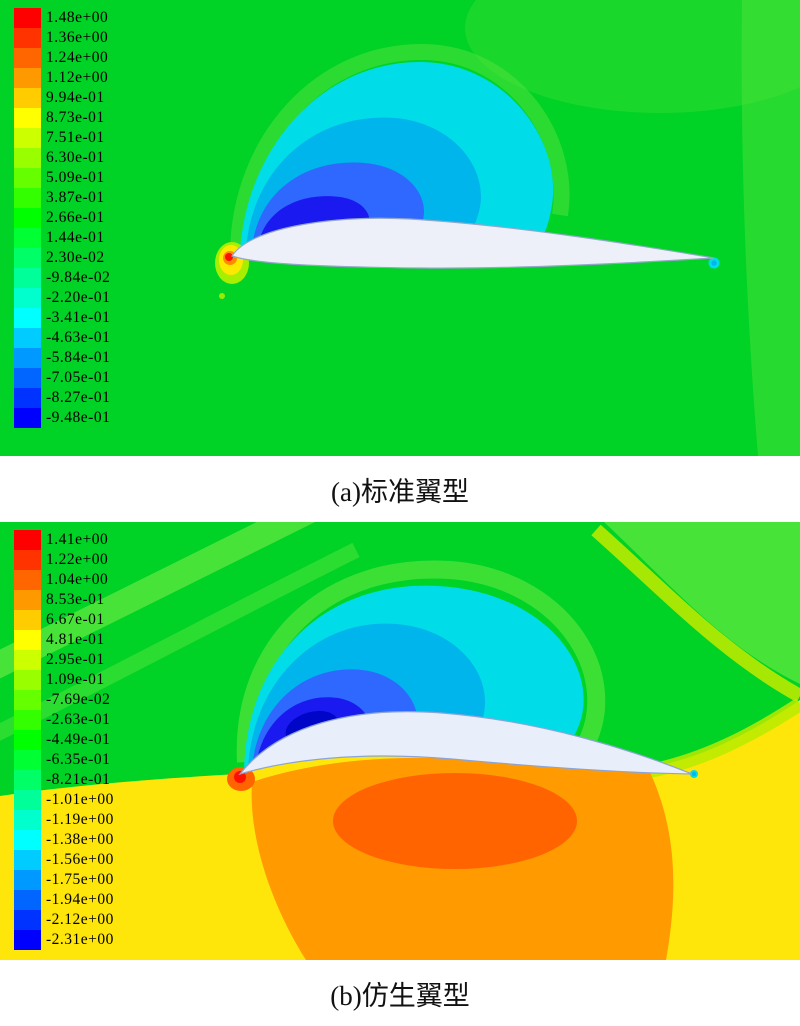 The height and width of the screenshot is (1026, 800). What do you see at coordinates (75, 137) in the screenshot?
I see `legend-value: 7.51e-01` at bounding box center [75, 137].